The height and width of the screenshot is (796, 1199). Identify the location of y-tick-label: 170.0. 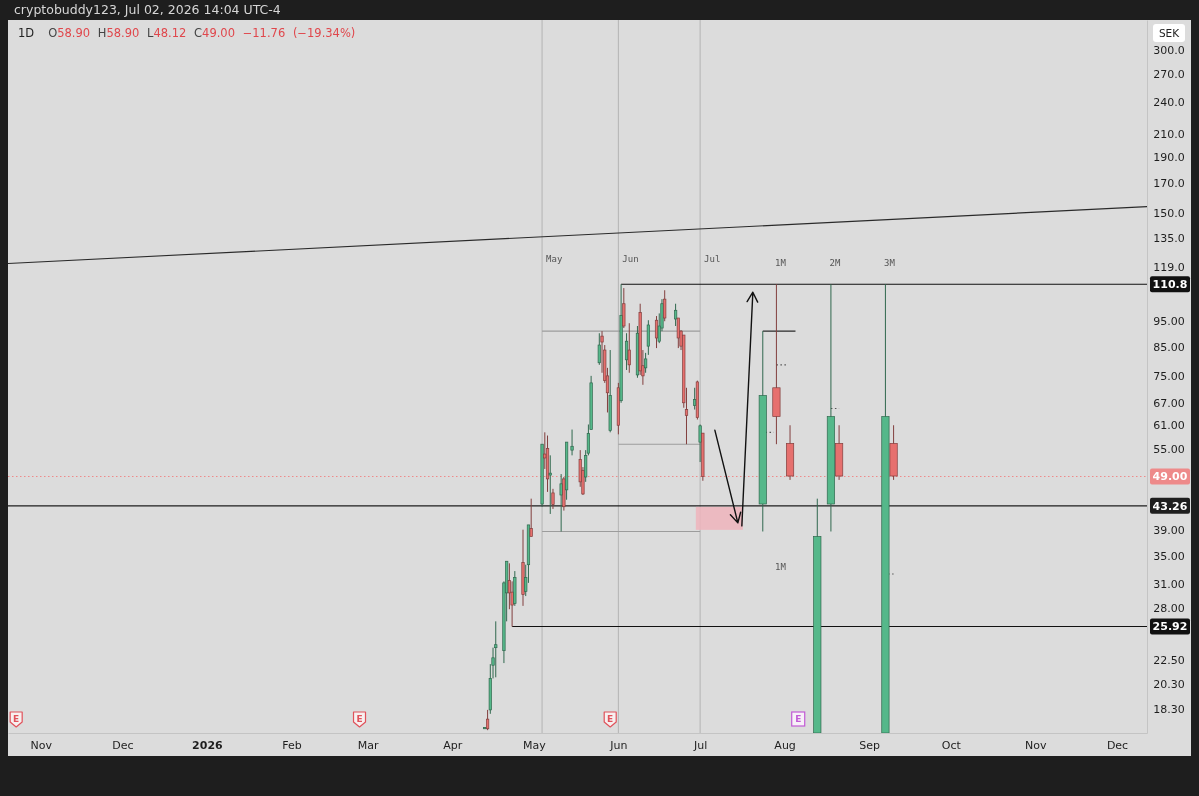
(1169, 184).